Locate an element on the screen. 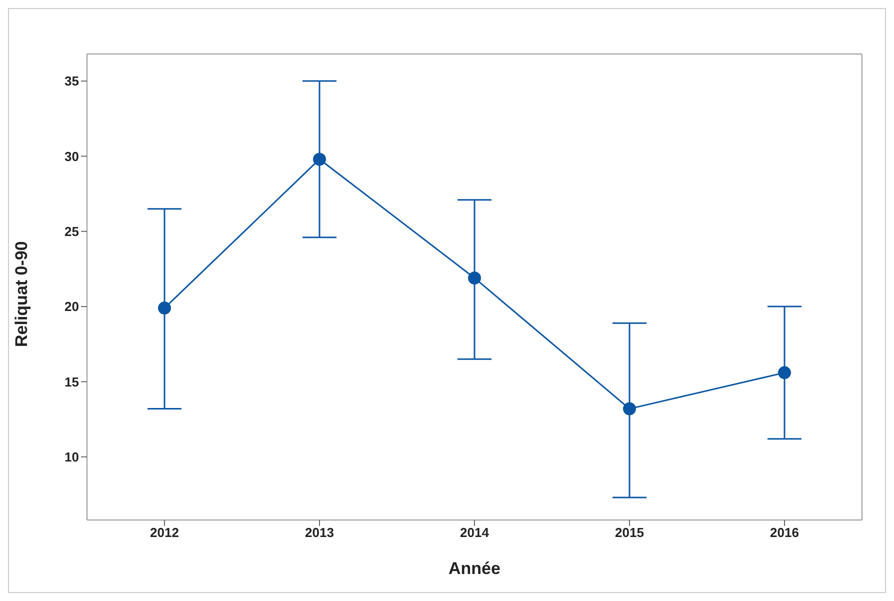  y-tick-label: 30 is located at coordinates (71, 156).